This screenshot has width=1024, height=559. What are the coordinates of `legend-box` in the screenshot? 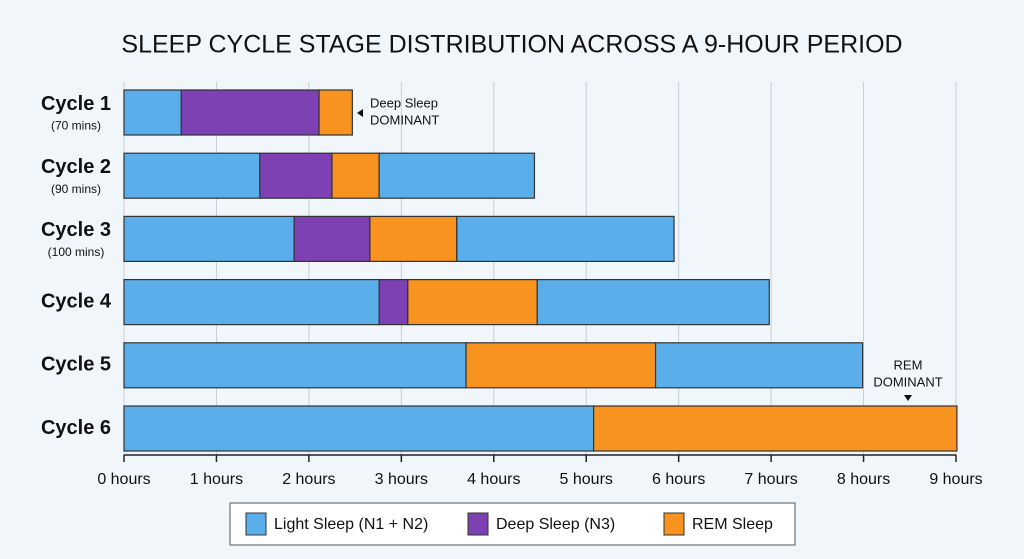 It's located at (512, 524).